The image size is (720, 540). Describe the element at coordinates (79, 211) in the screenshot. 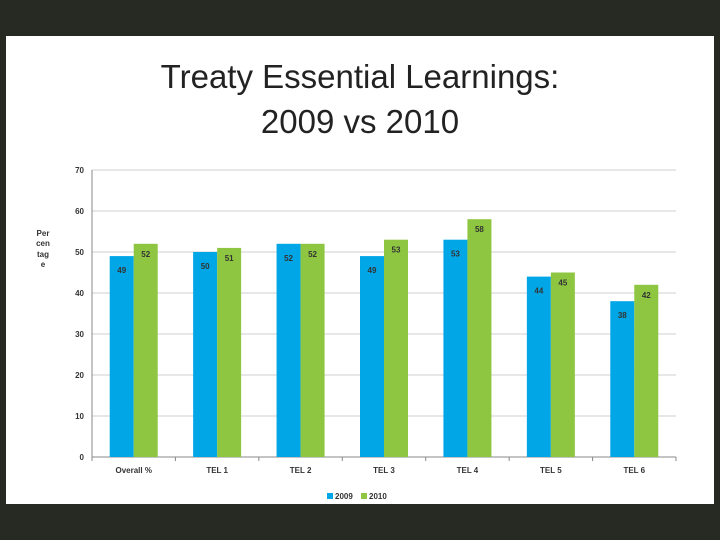

I see `y-tick-label: 60` at that location.